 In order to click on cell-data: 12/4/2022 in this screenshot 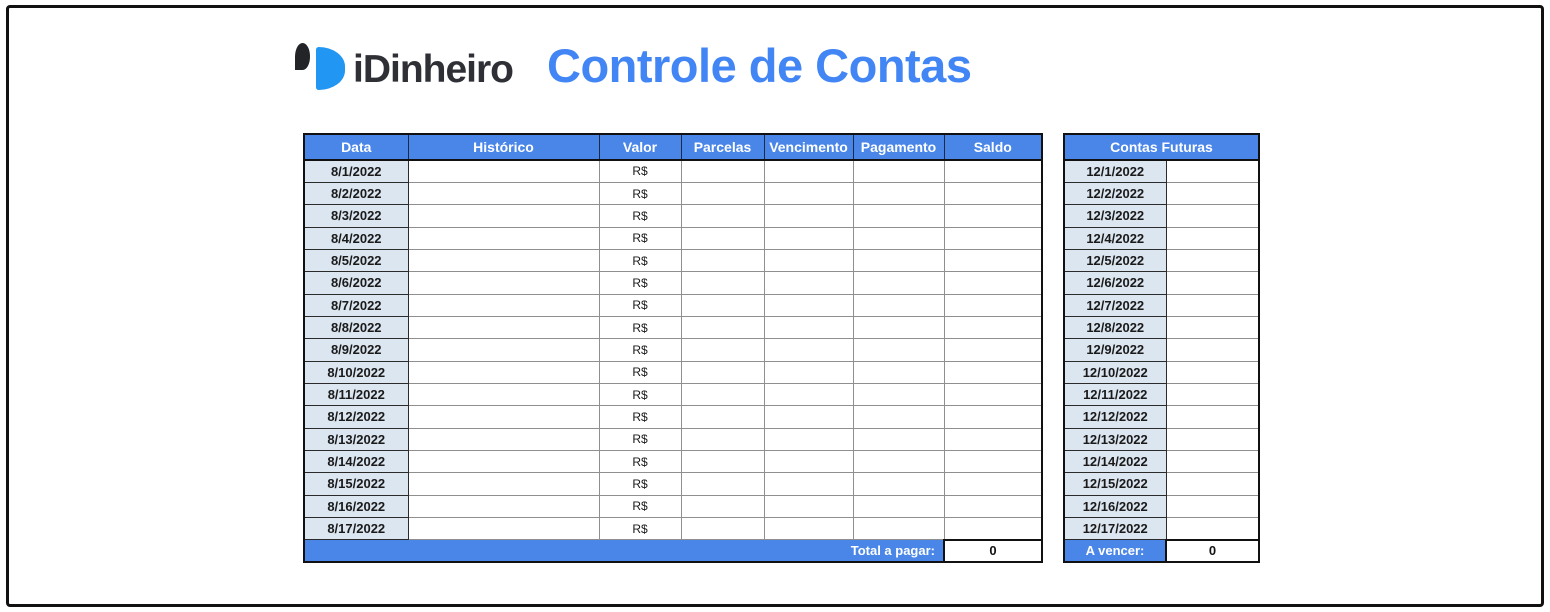, I will do `click(1115, 238)`.